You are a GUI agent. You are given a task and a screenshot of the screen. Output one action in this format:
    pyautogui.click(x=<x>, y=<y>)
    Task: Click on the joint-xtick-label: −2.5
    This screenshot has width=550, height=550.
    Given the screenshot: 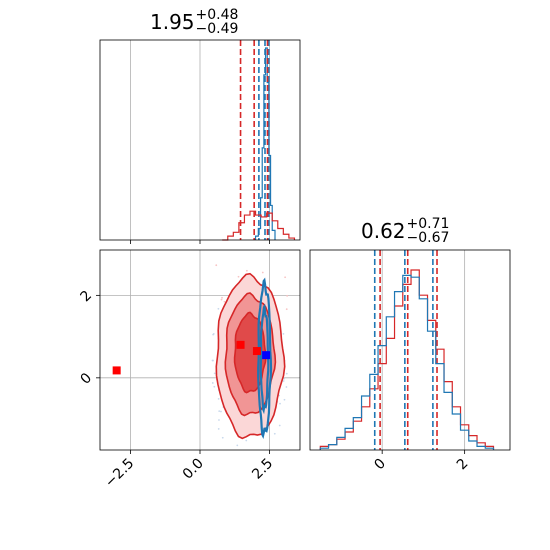 What is the action you would take?
    pyautogui.click(x=119, y=473)
    